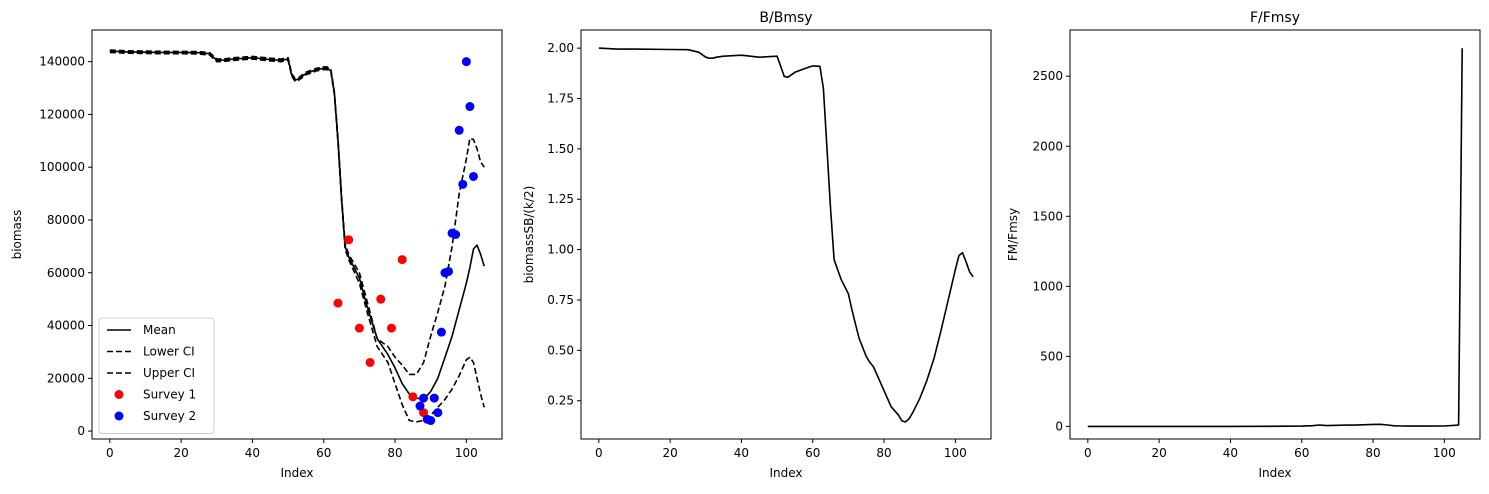  What do you see at coordinates (560, 48) in the screenshot?
I see `b-bmsy-y-tick-label: 2.00` at bounding box center [560, 48].